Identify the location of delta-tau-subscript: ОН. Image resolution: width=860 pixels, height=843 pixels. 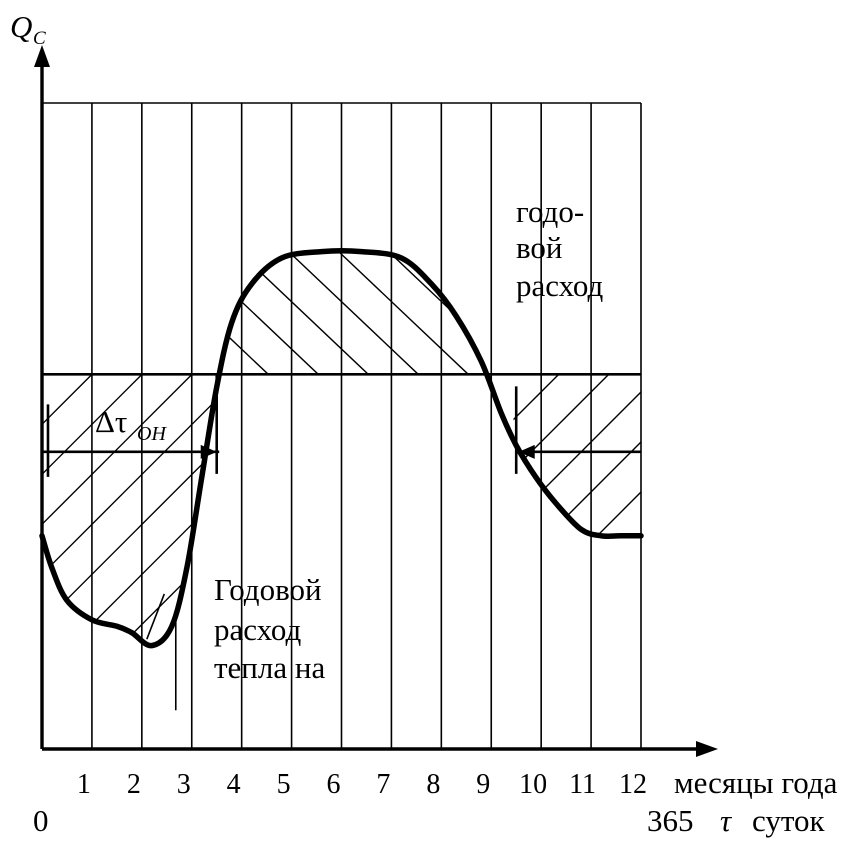
(152, 434).